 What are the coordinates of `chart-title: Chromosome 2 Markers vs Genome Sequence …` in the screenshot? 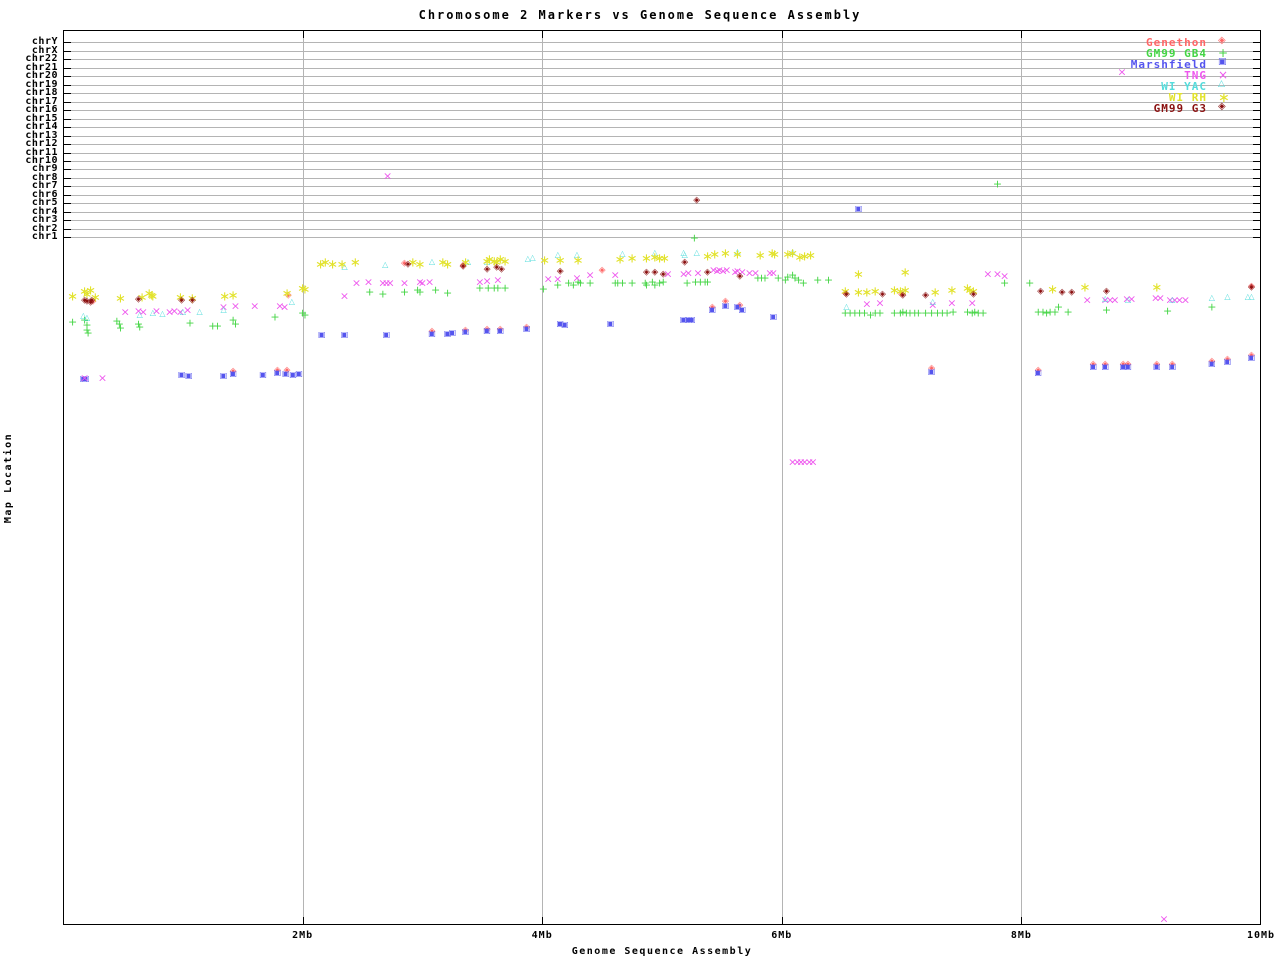 It's located at (640, 15).